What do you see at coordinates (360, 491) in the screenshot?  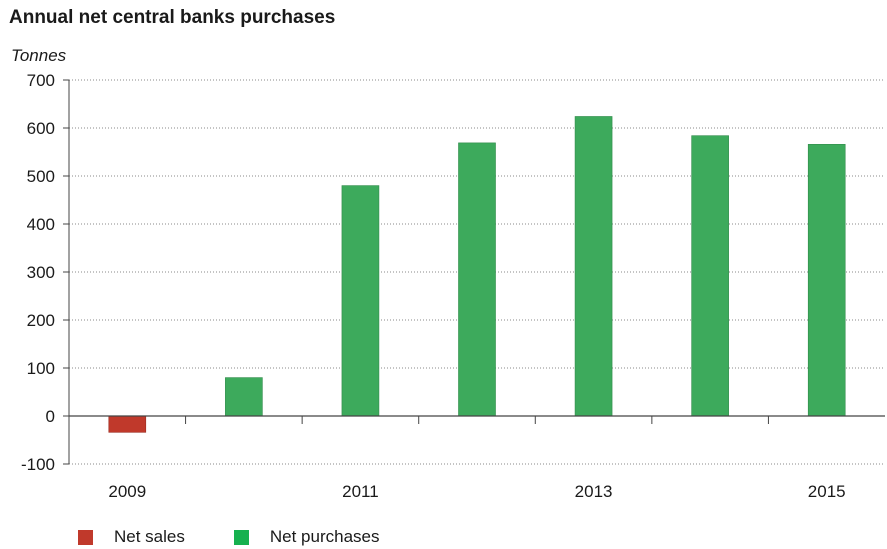 I see `x-tick-label: 2011` at bounding box center [360, 491].